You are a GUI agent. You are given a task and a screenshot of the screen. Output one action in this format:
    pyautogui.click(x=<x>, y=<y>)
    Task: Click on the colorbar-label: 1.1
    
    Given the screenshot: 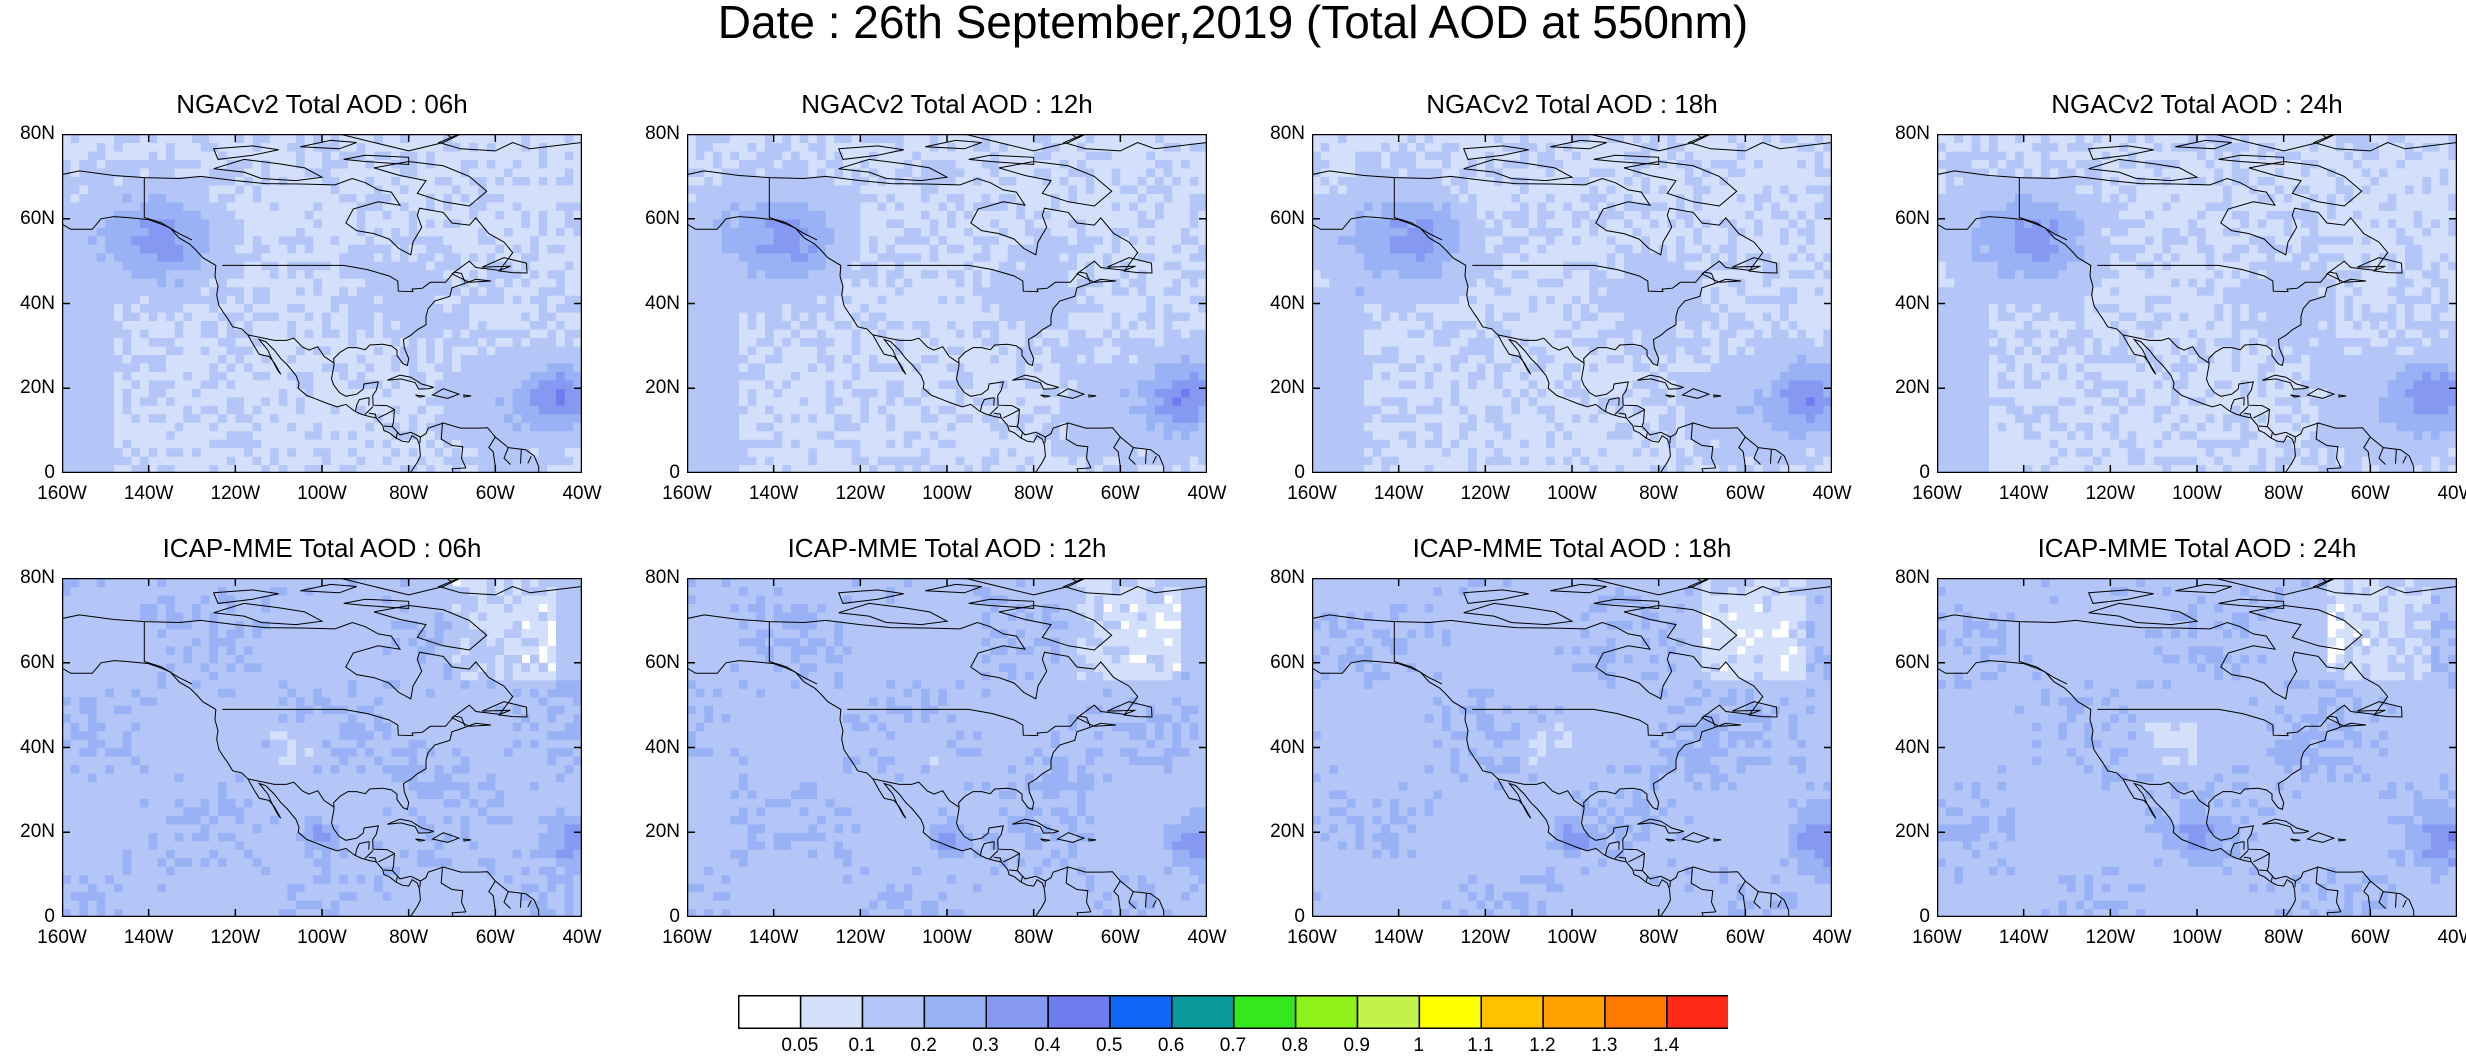 What is the action you would take?
    pyautogui.click(x=1480, y=1046)
    